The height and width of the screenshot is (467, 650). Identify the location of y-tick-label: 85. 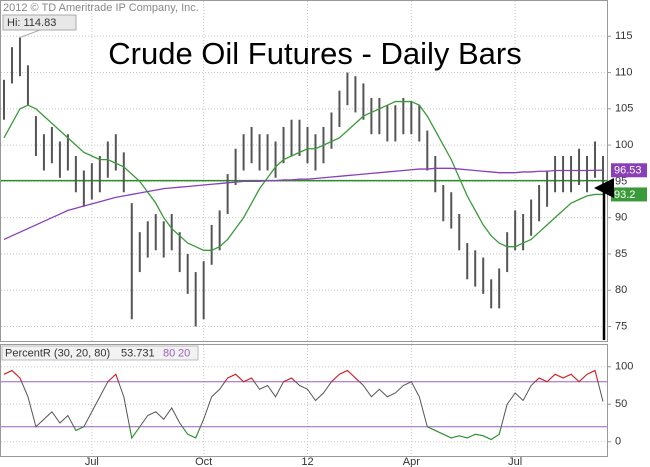
(621, 254).